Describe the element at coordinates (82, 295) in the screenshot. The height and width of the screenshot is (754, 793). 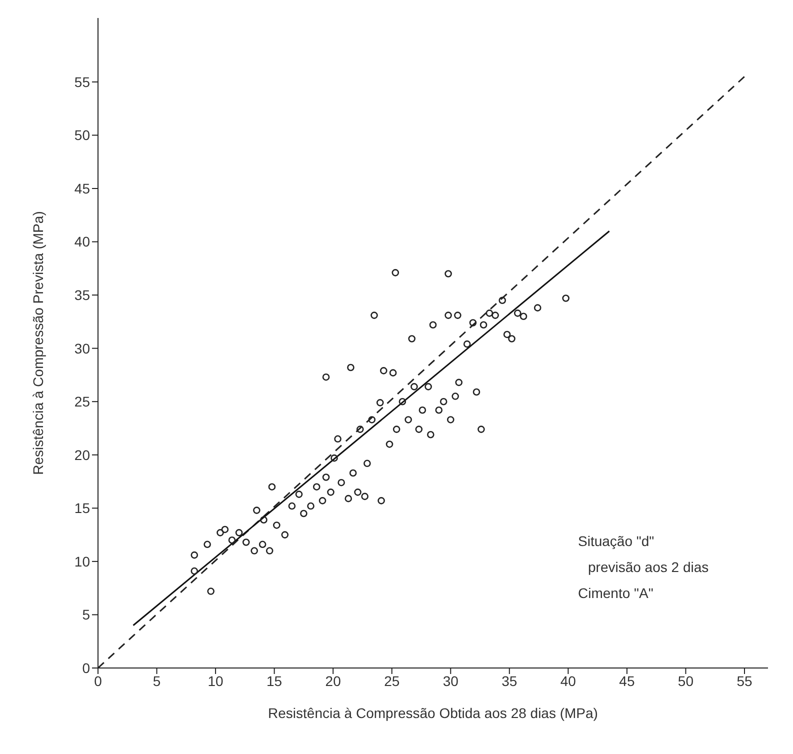
I see `y-tick-label: 35` at that location.